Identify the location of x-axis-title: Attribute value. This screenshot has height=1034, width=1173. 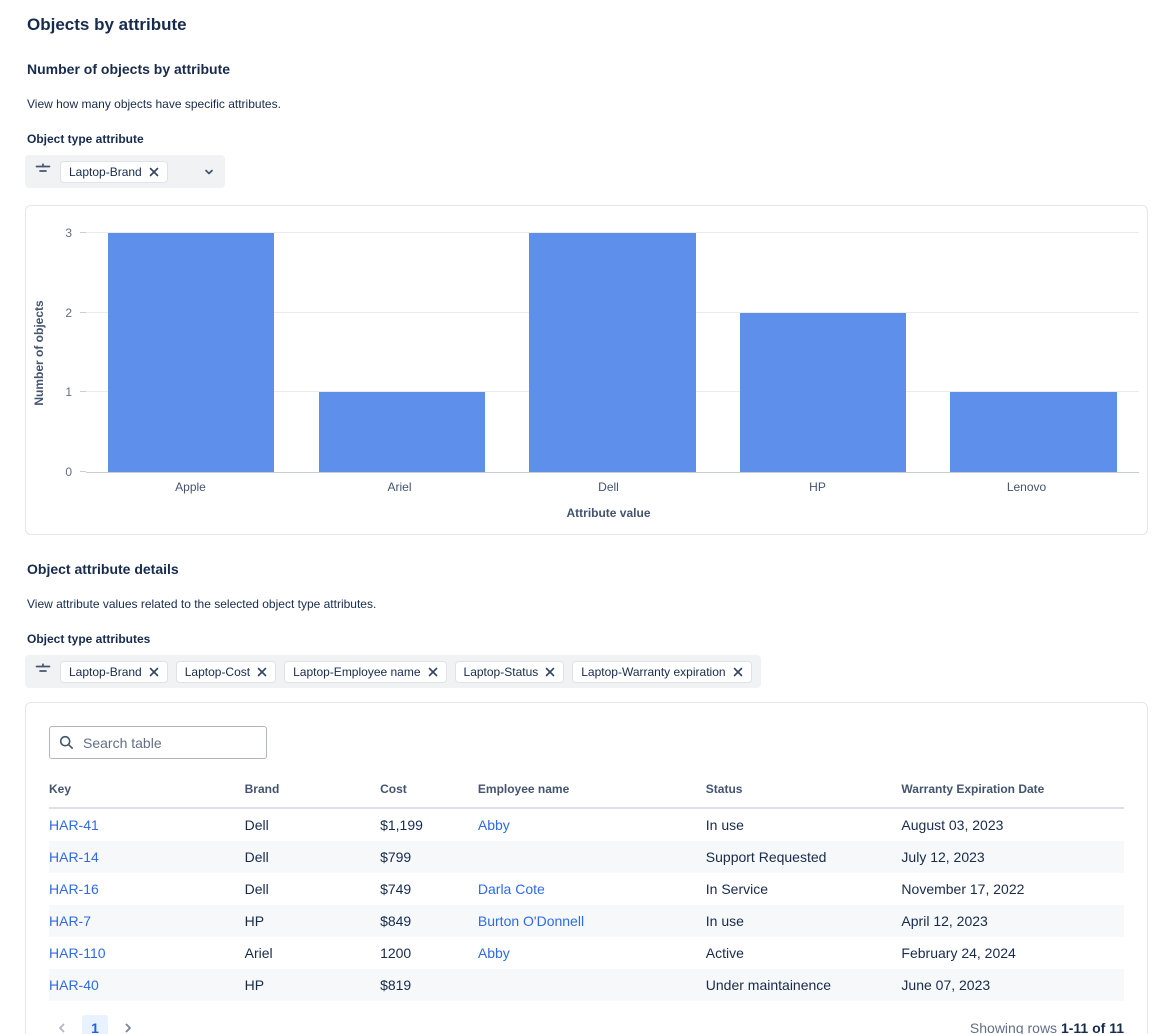
(608, 513).